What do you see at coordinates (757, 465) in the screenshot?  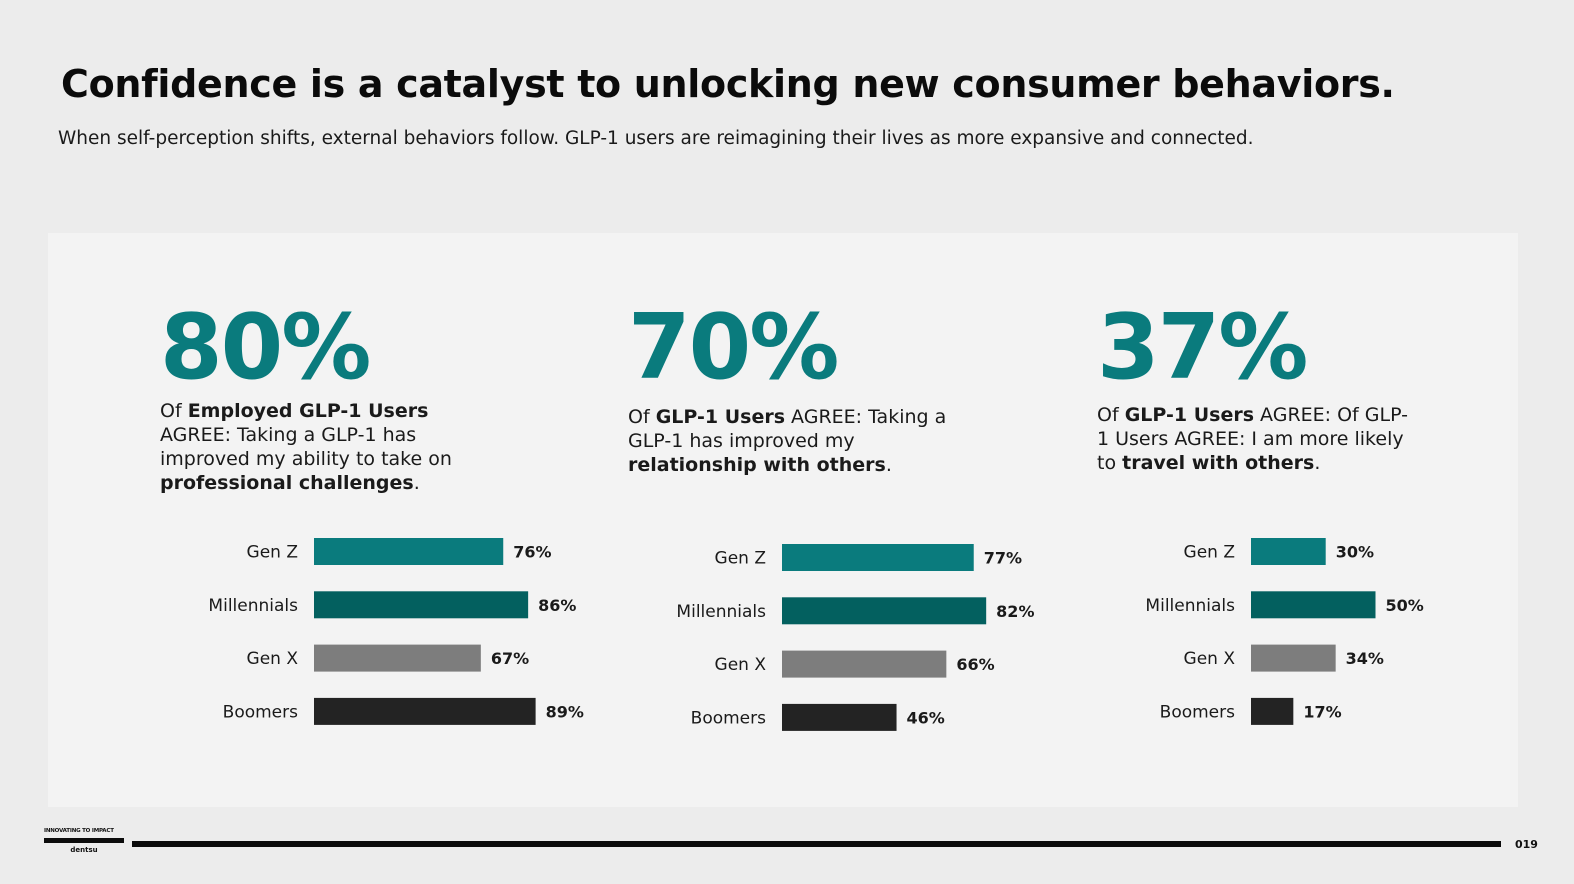 I see `stat-description-emphasis: relationship with others` at bounding box center [757, 465].